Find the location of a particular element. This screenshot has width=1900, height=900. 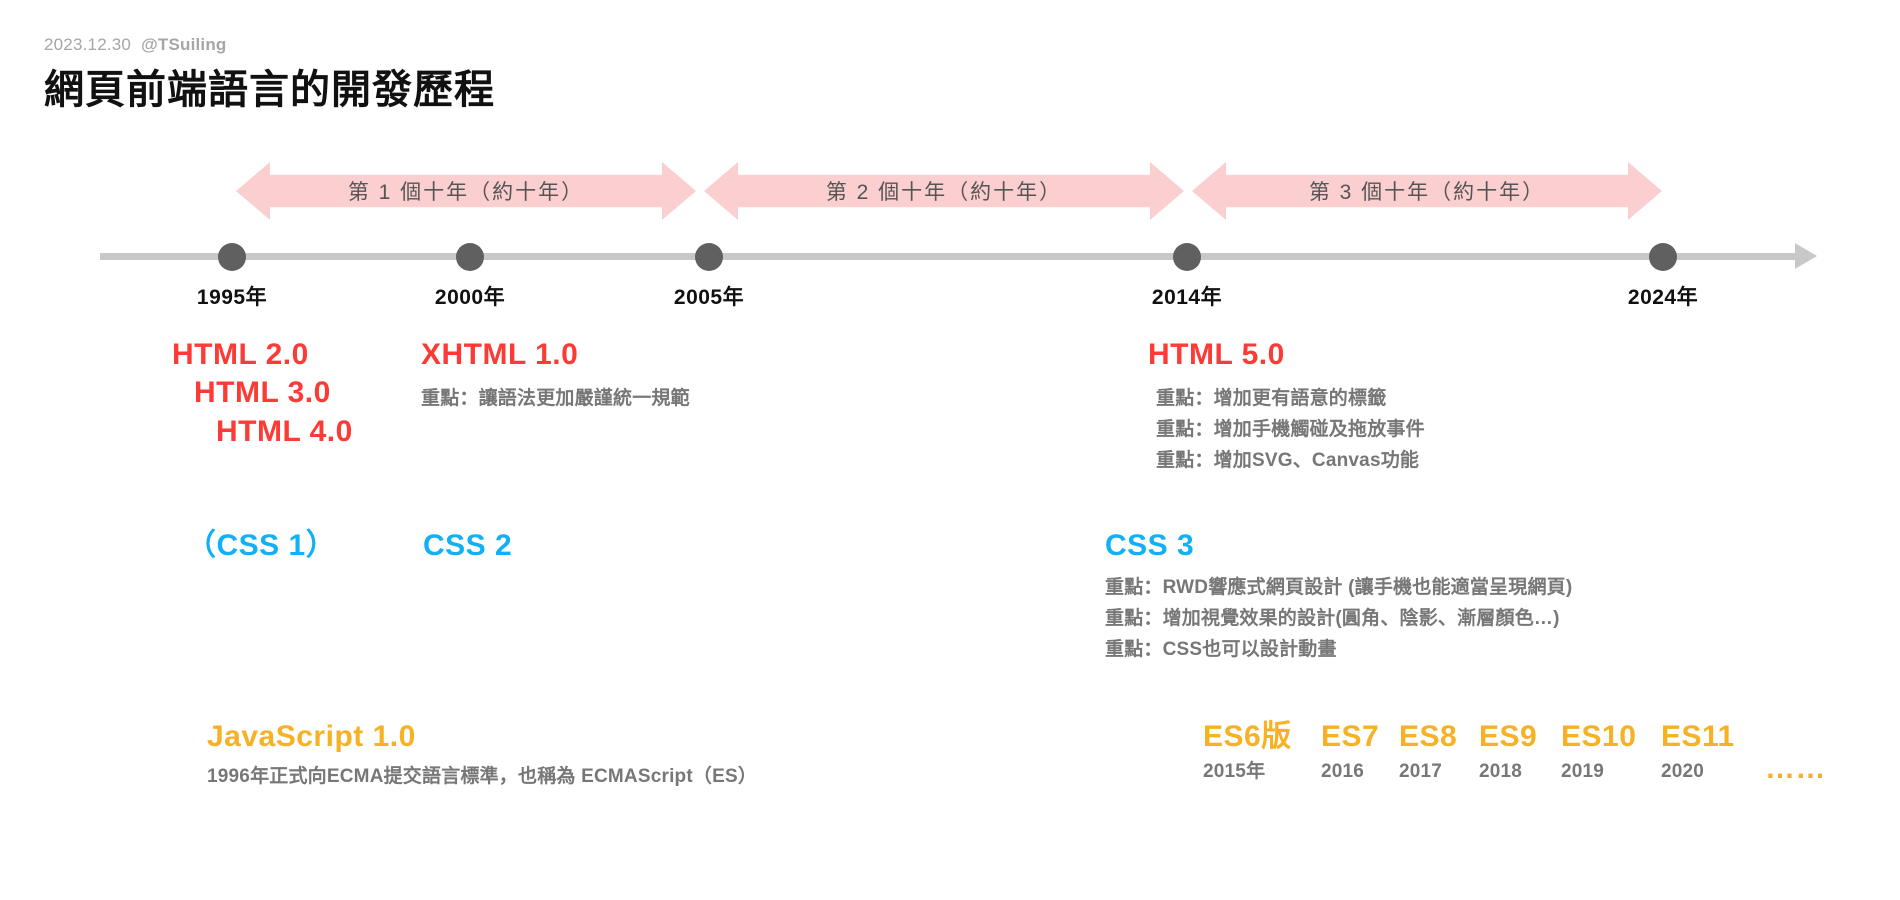

timeline-dot-1995 is located at coordinates (232, 257).